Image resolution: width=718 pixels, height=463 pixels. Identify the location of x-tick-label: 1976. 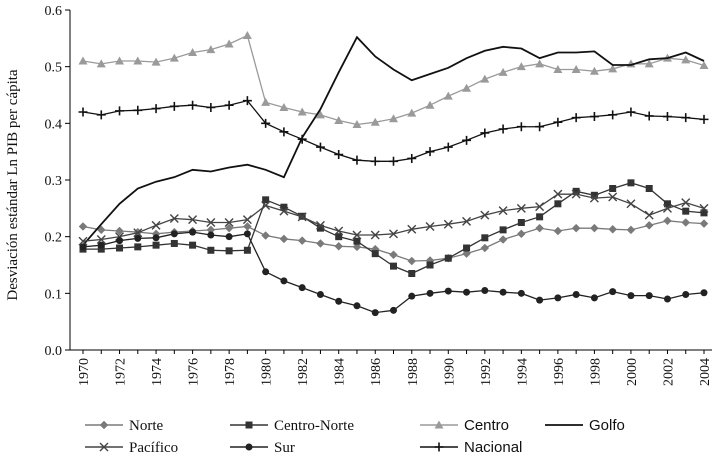
(194, 372).